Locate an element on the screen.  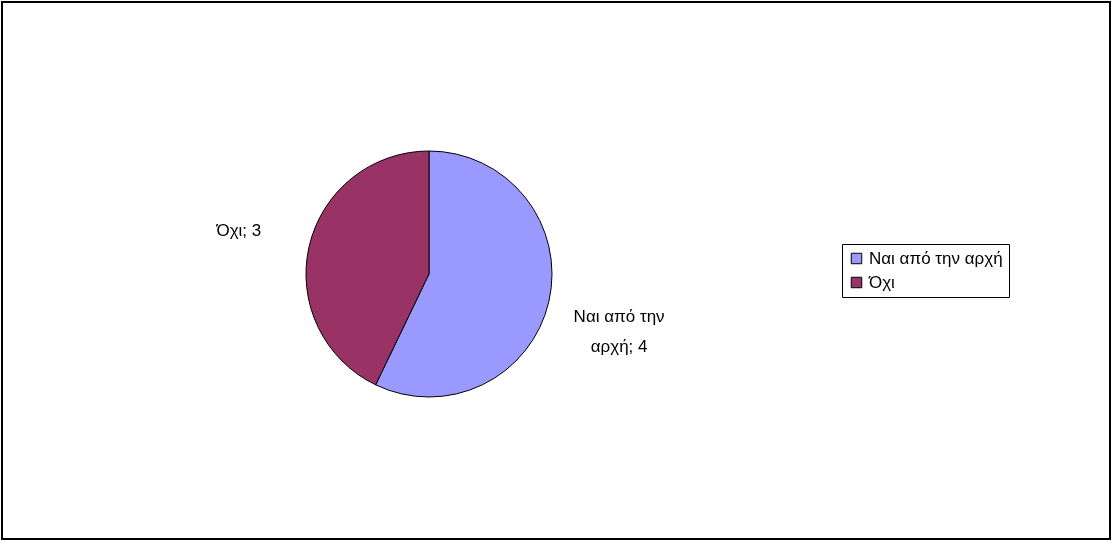
data-label: Ναι από την αρχή; 4 is located at coordinates (619, 332).